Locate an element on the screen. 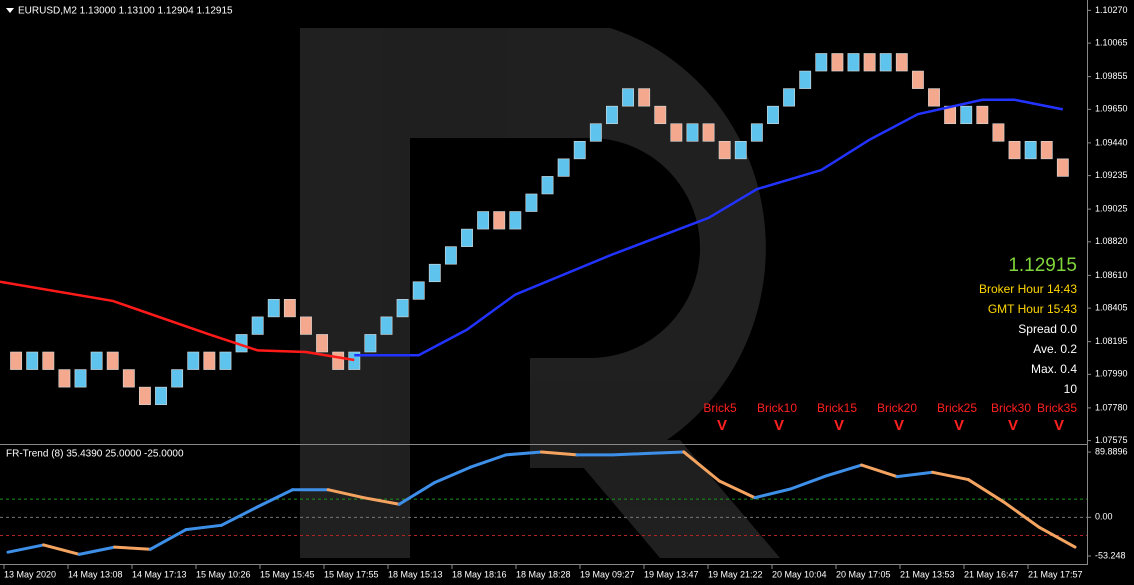  x-tick-label: 15 May 10:26 is located at coordinates (223, 574).